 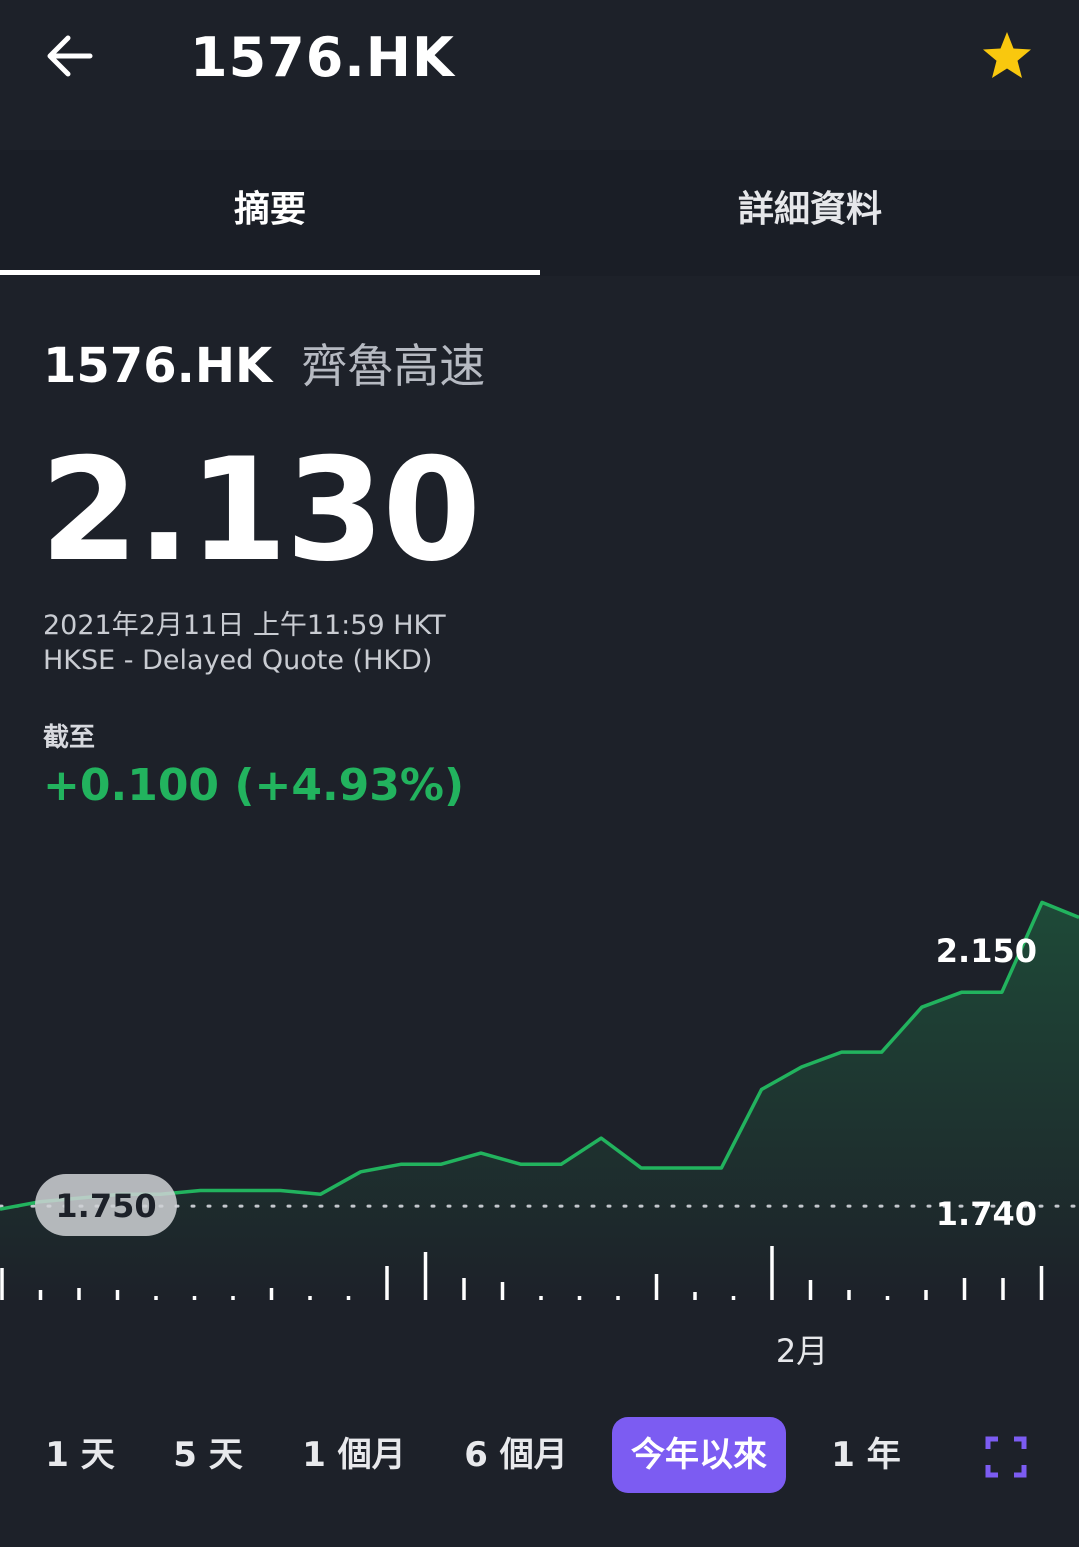 What do you see at coordinates (208, 1455) in the screenshot?
I see `range-5d-button: 5 天` at bounding box center [208, 1455].